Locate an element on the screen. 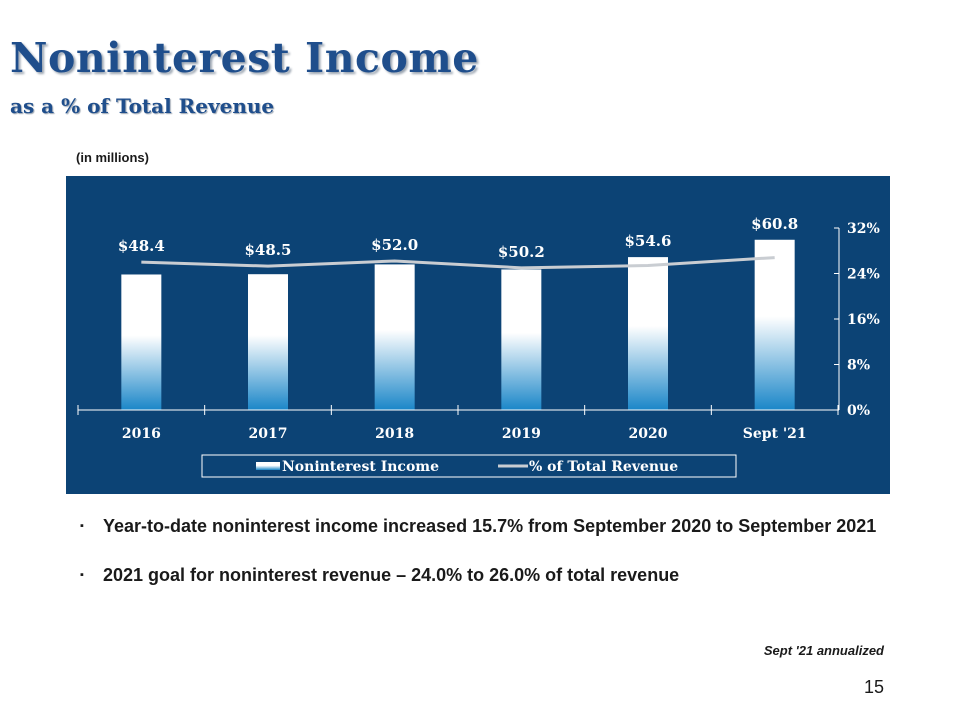  x-tick-label: 2016 is located at coordinates (141, 434).